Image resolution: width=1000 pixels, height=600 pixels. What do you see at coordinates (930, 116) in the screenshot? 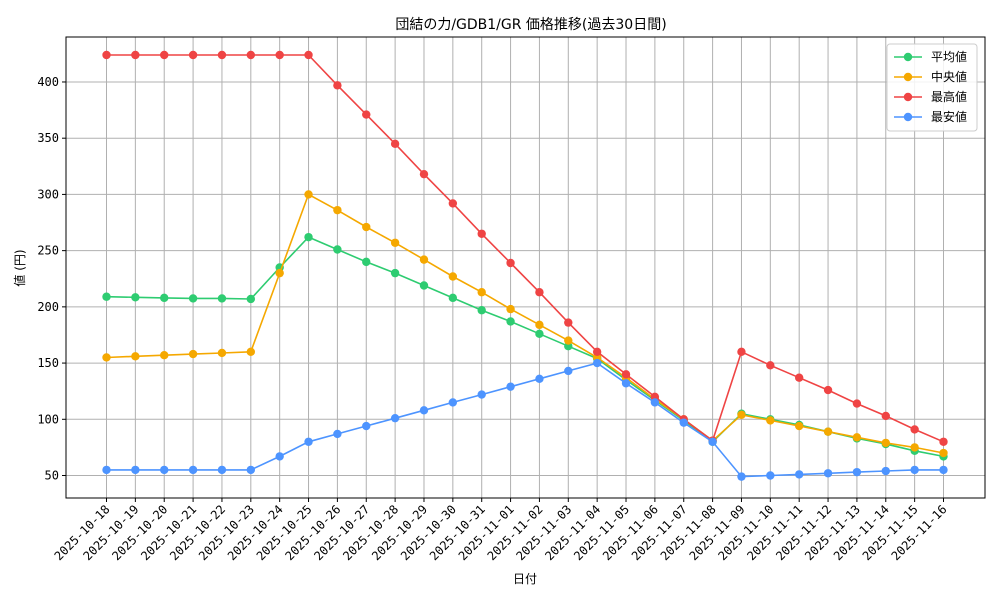
I see `legend-item: 最安値` at bounding box center [930, 116].